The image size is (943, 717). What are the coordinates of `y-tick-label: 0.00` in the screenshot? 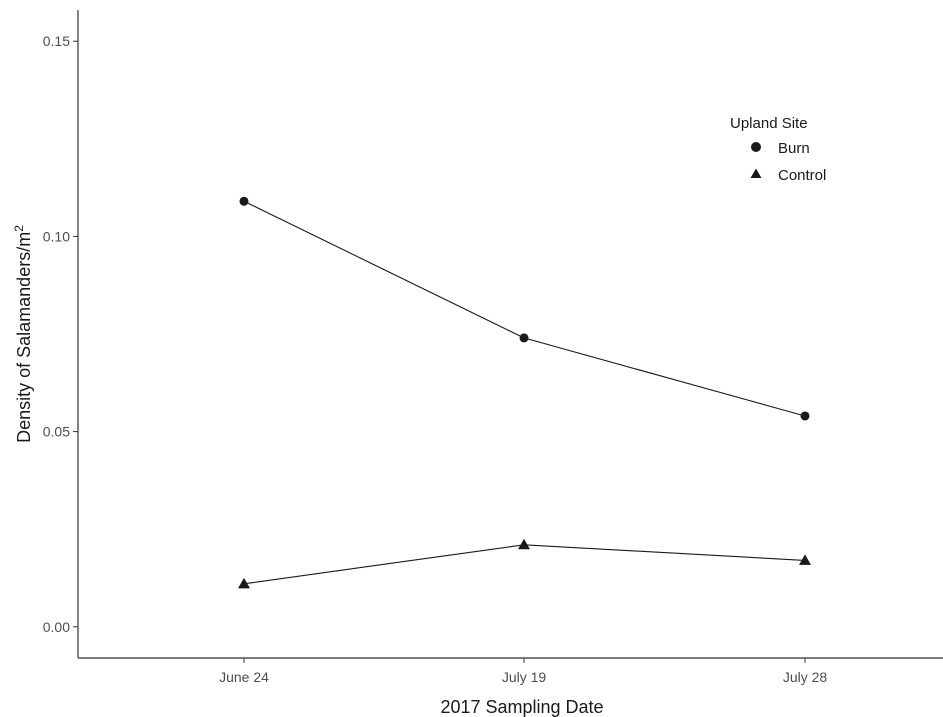 It's located at (56, 627).